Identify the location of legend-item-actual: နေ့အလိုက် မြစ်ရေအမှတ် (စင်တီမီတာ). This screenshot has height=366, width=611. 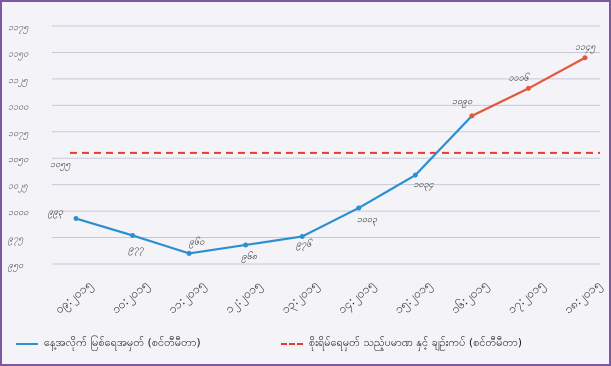
(108, 344).